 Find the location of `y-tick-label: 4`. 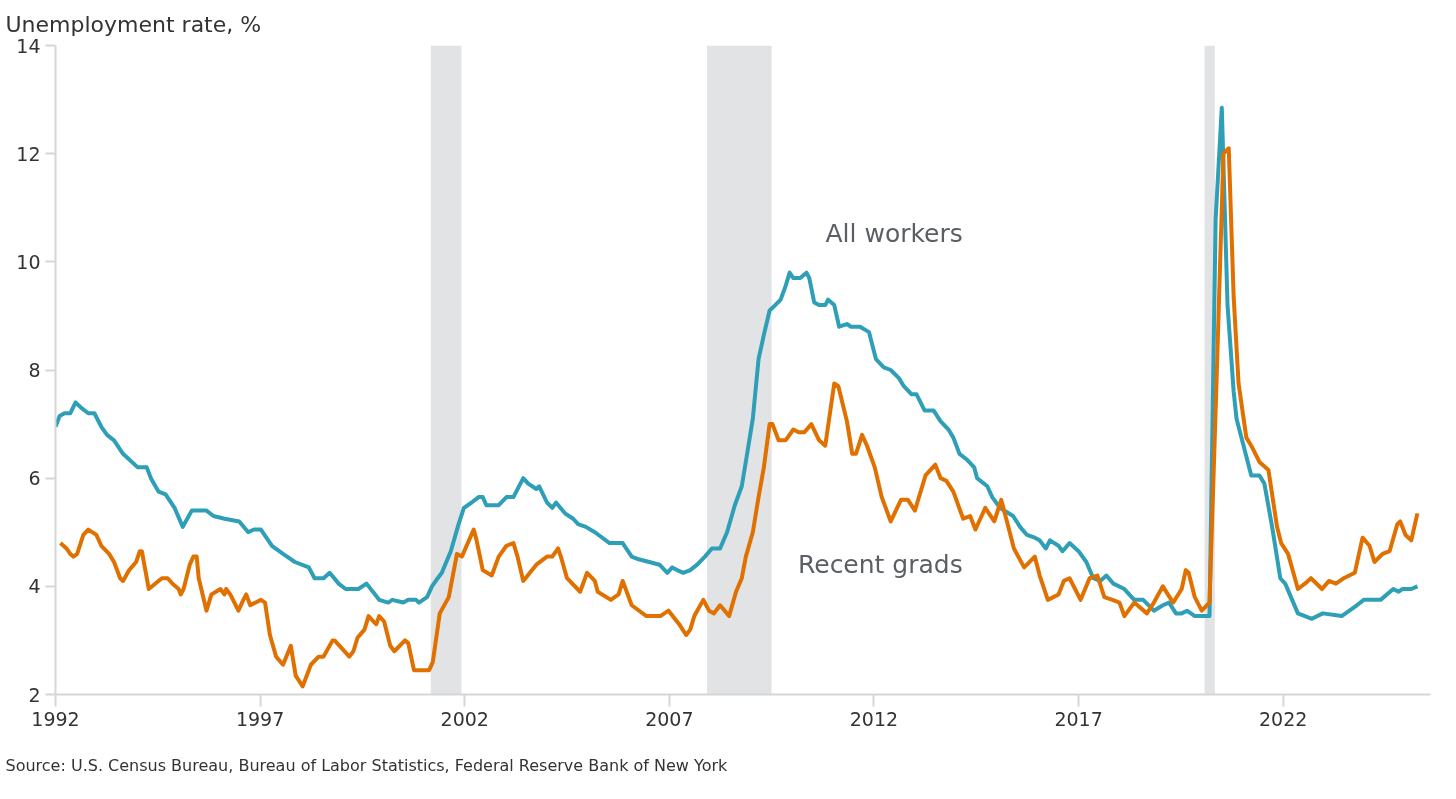

y-tick-label: 4 is located at coordinates (34, 586).